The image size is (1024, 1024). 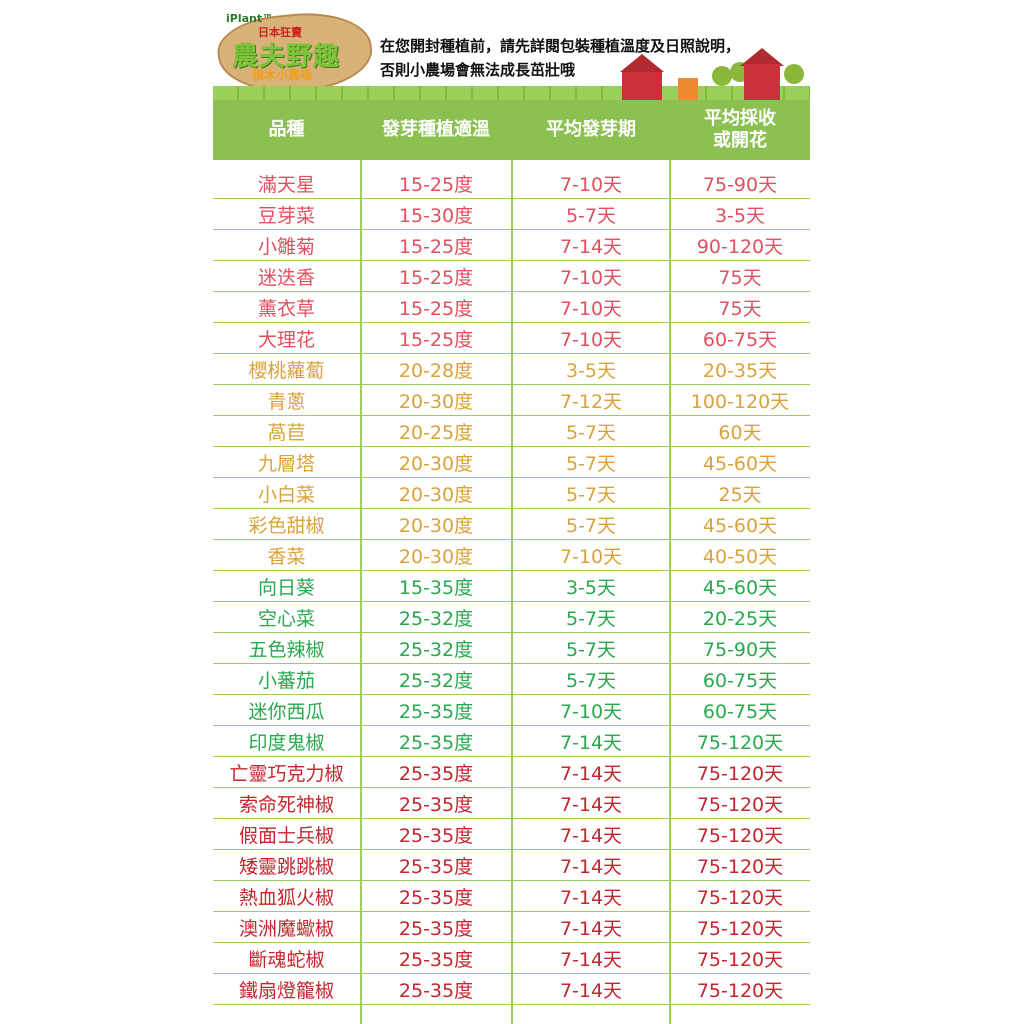 What do you see at coordinates (740, 215) in the screenshot?
I see `harvest-cell: 3-5天` at bounding box center [740, 215].